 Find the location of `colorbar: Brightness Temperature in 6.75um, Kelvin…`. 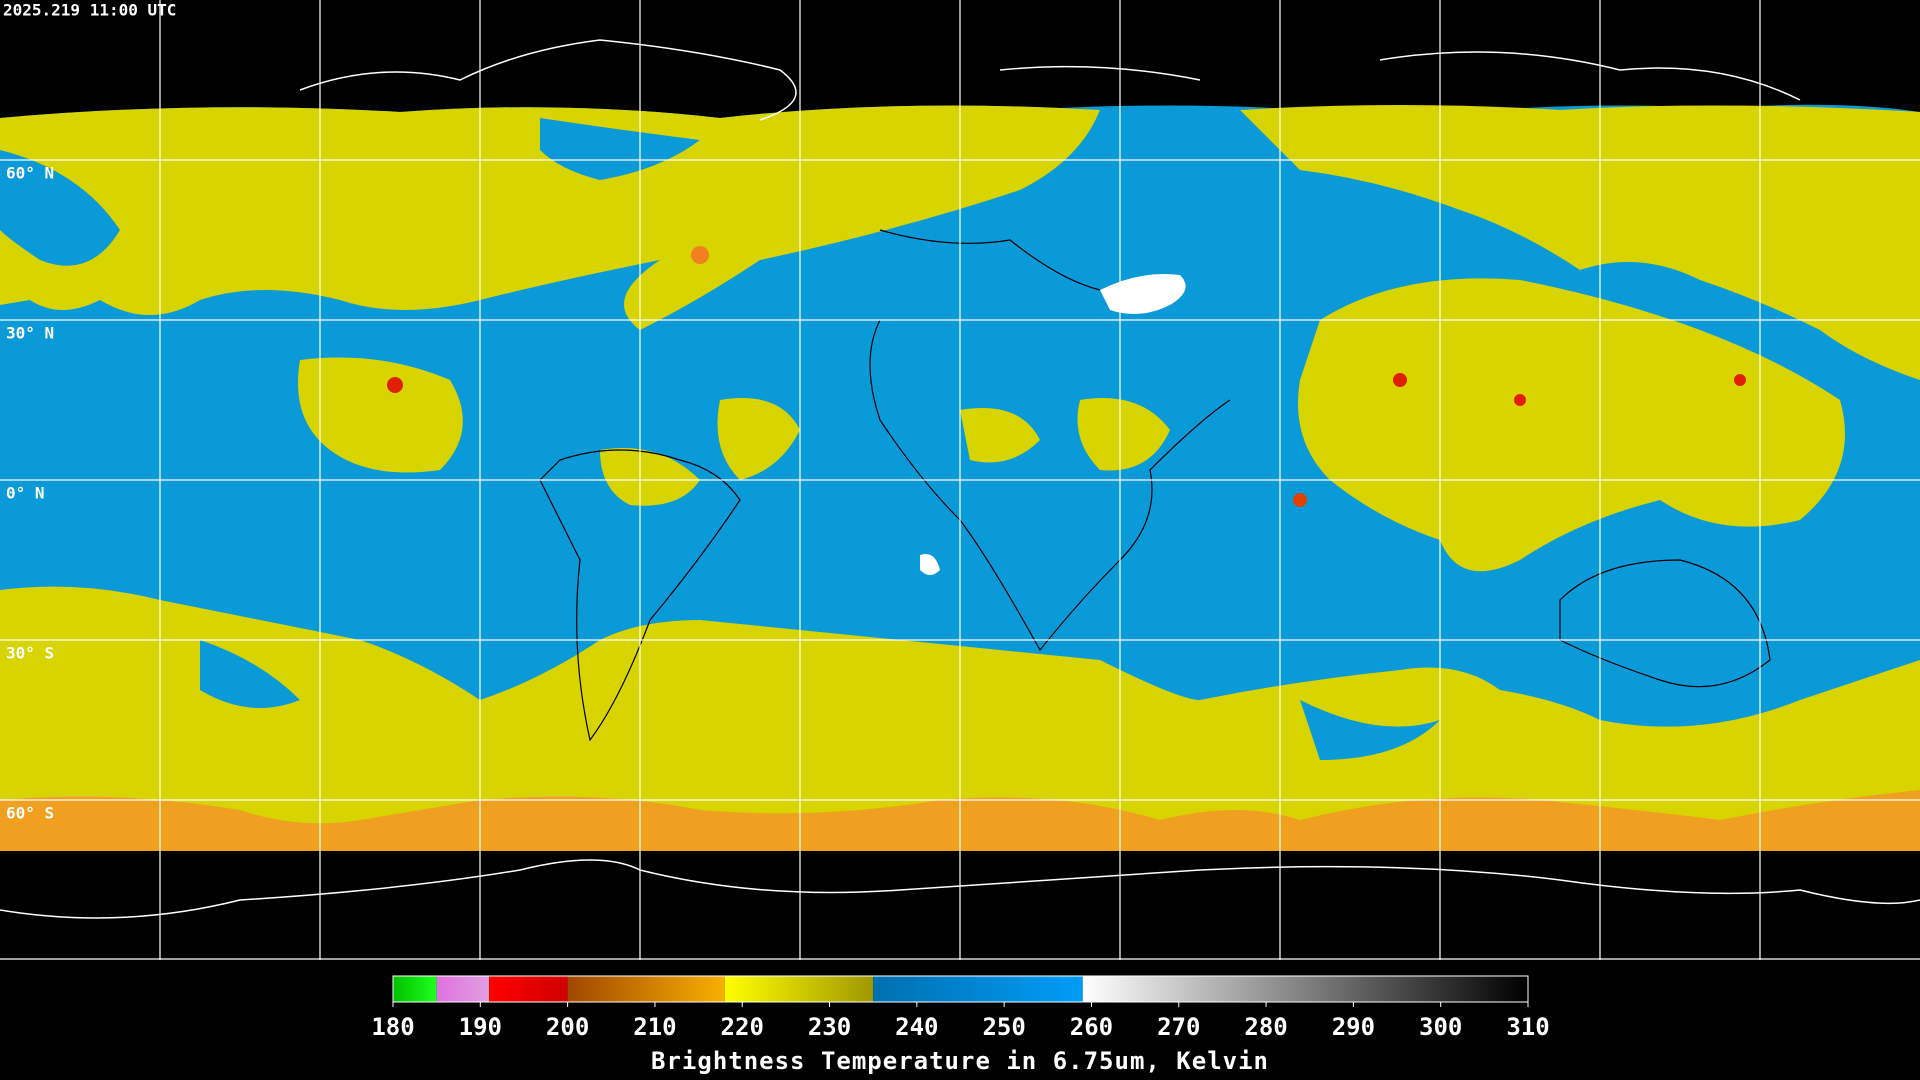

colorbar: Brightness Temperature in 6.75um, Kelvin… is located at coordinates (960, 1025).